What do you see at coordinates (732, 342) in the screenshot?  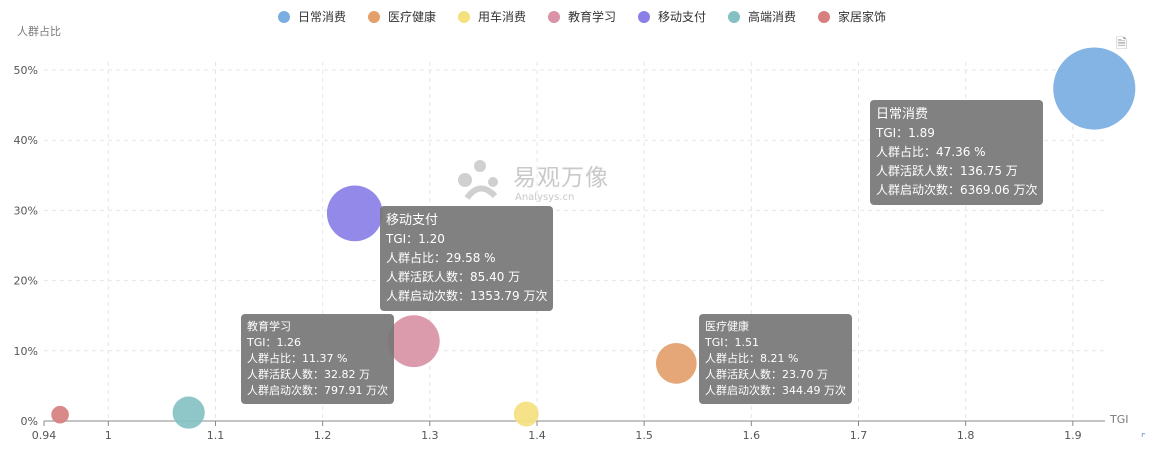 I see `tooltip-line: TGI：1.51` at bounding box center [732, 342].